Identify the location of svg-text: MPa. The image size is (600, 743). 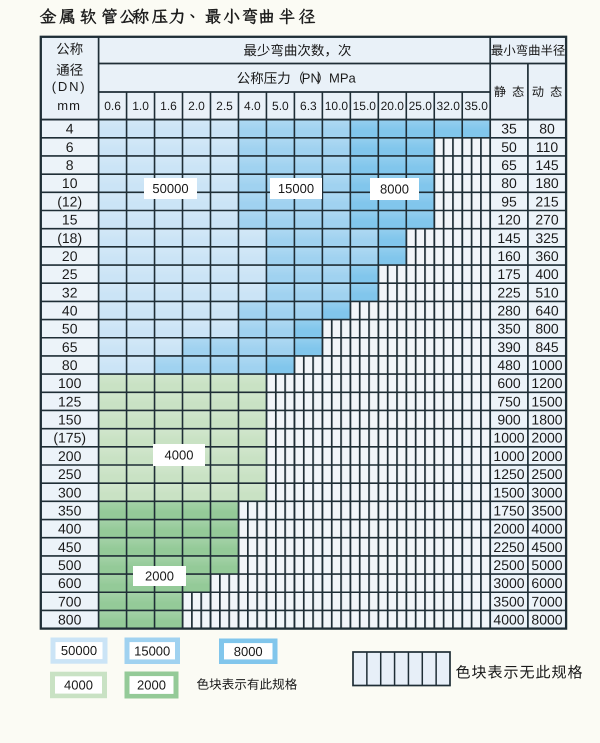
(343, 78).